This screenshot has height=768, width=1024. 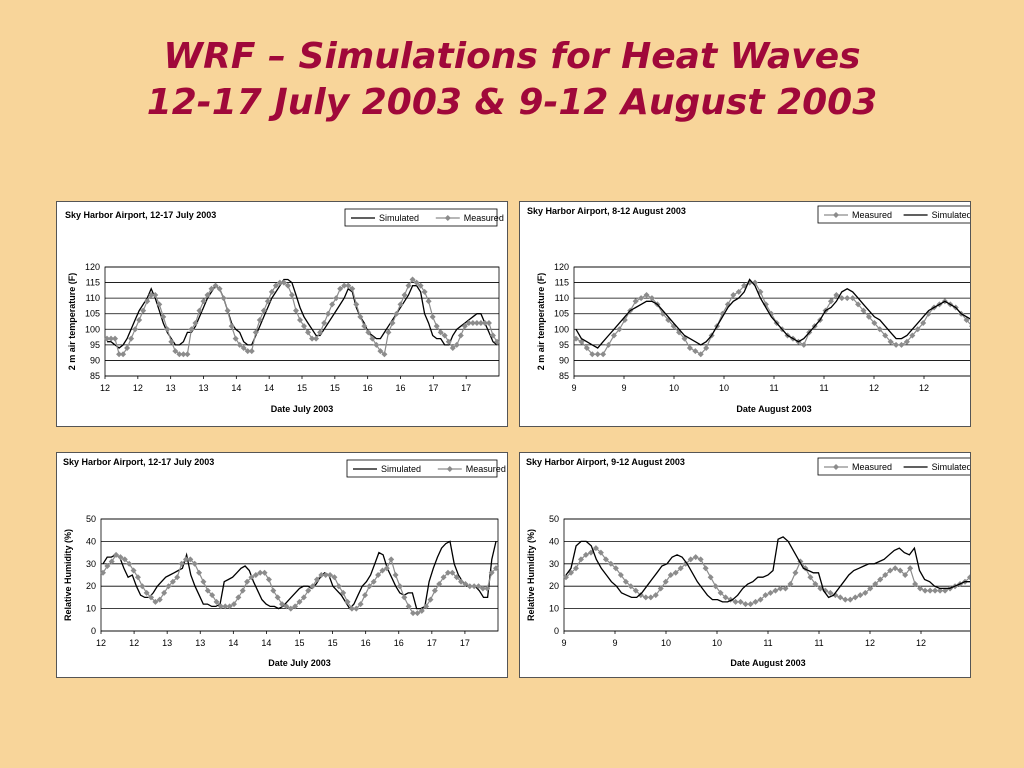 I want to click on y-axis-label: Relative Humidity (%), so click(x=531, y=575).